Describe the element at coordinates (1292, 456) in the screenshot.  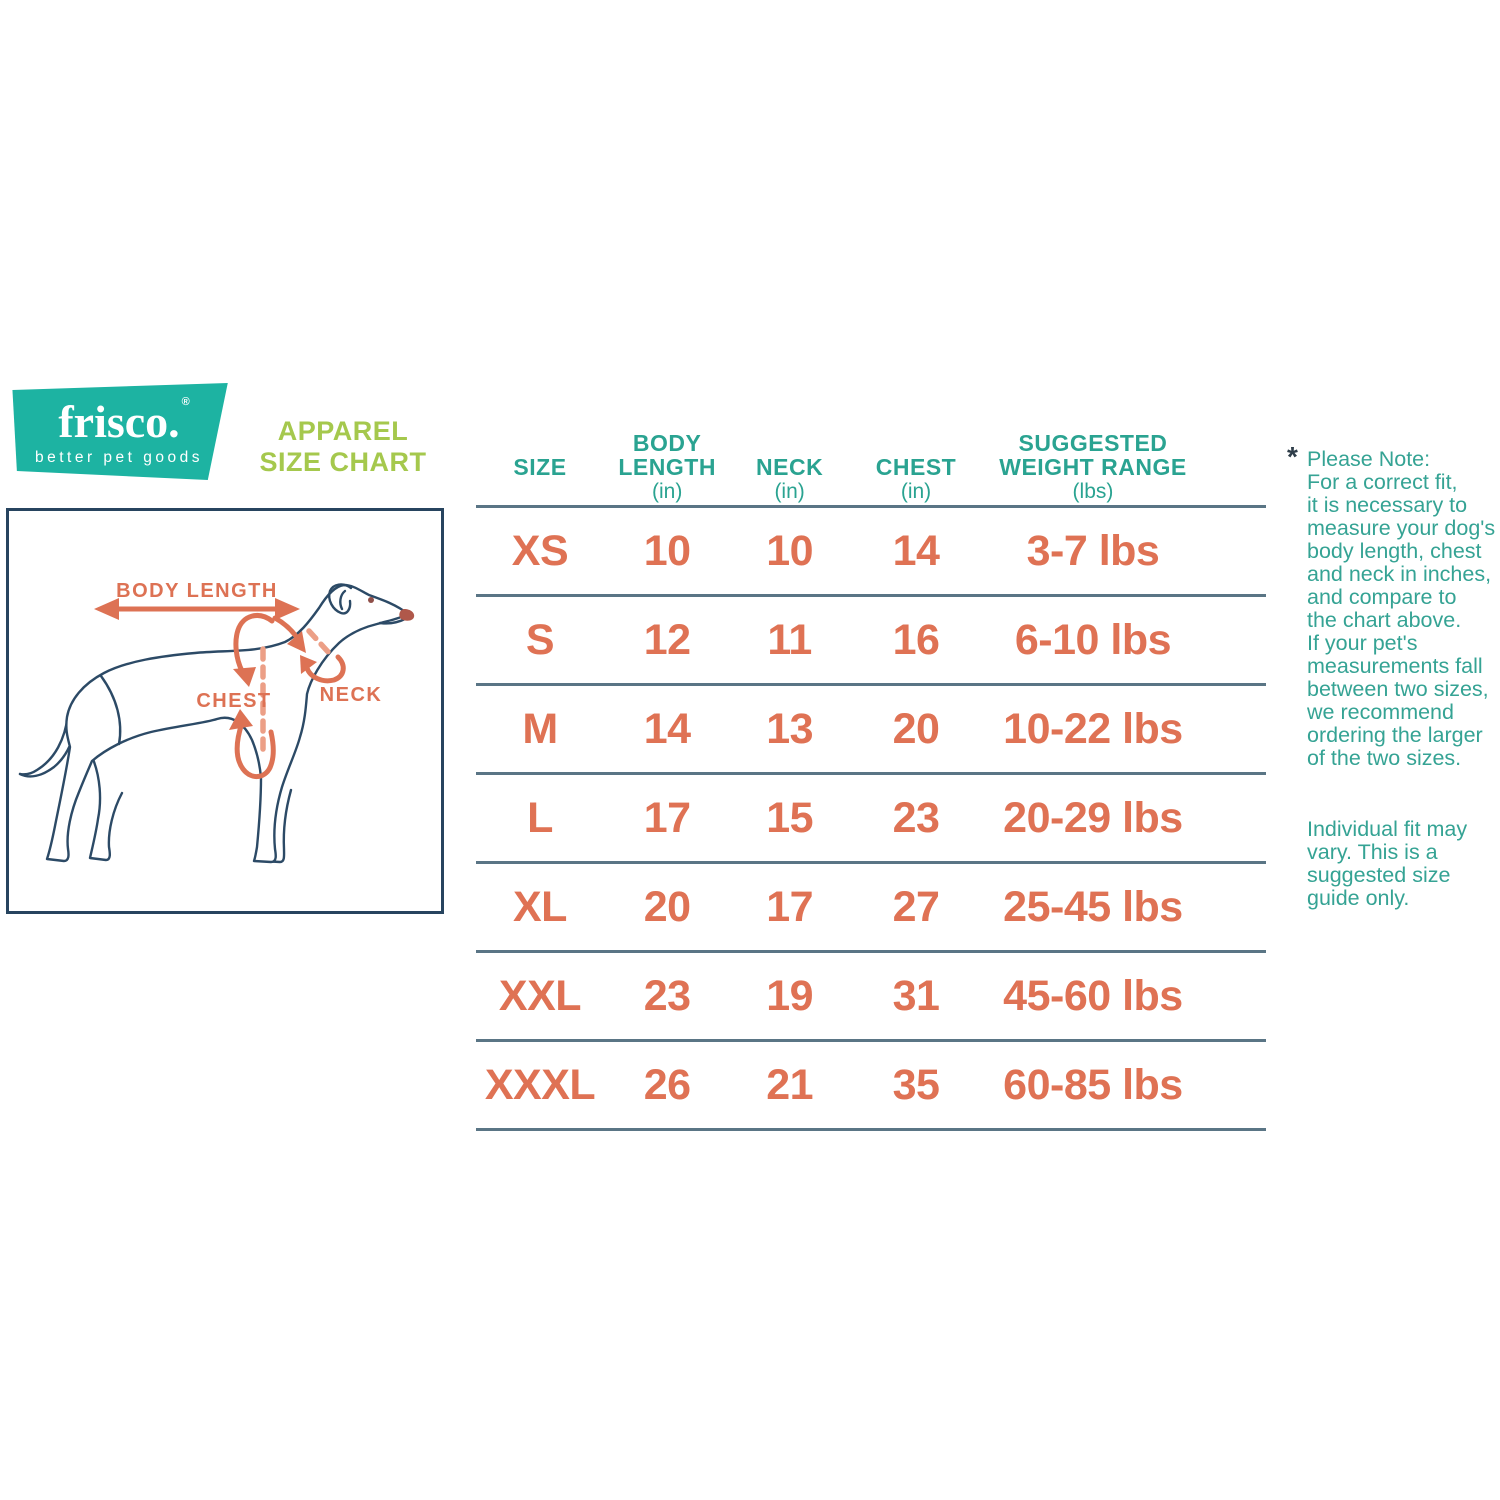
I see `asterisk: *` at that location.